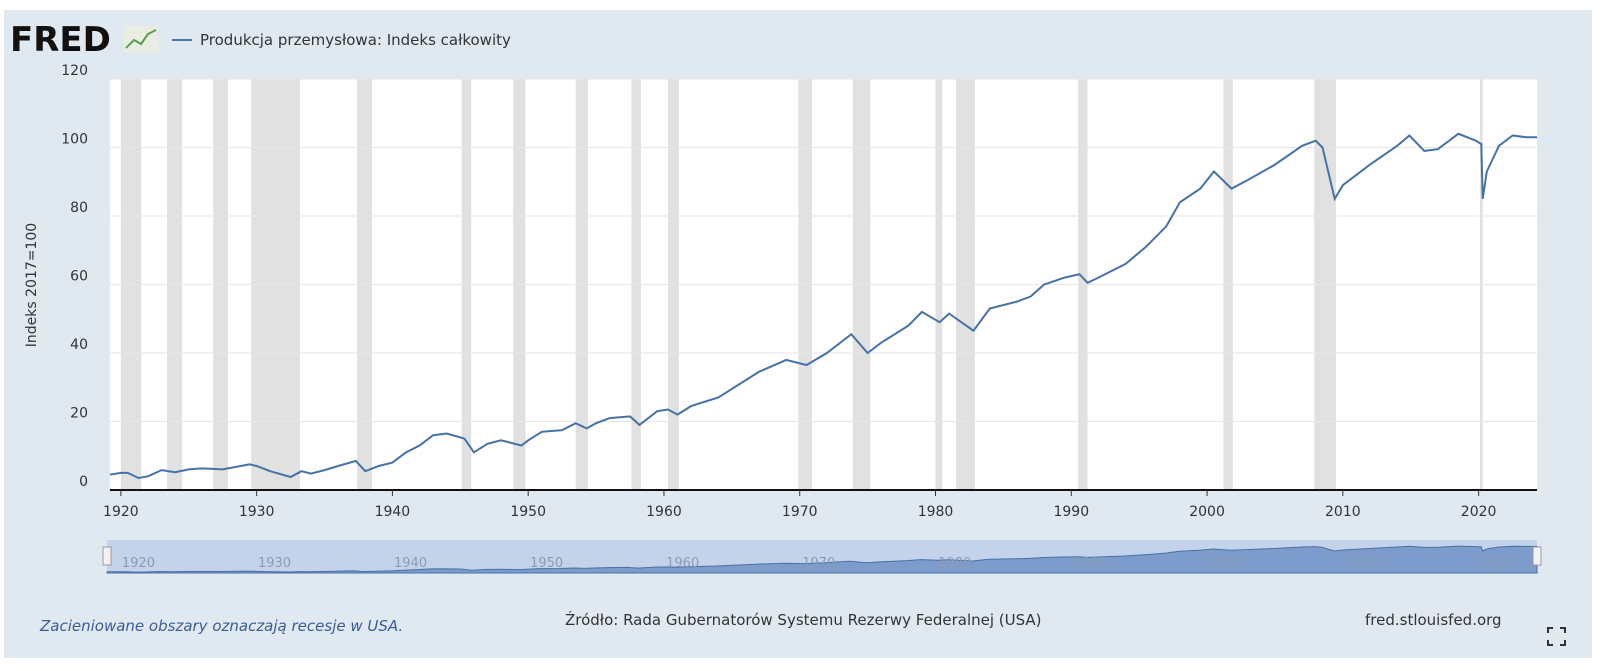 This screenshot has width=1600, height=671. I want to click on x-tick-label: 1990, so click(1071, 512).